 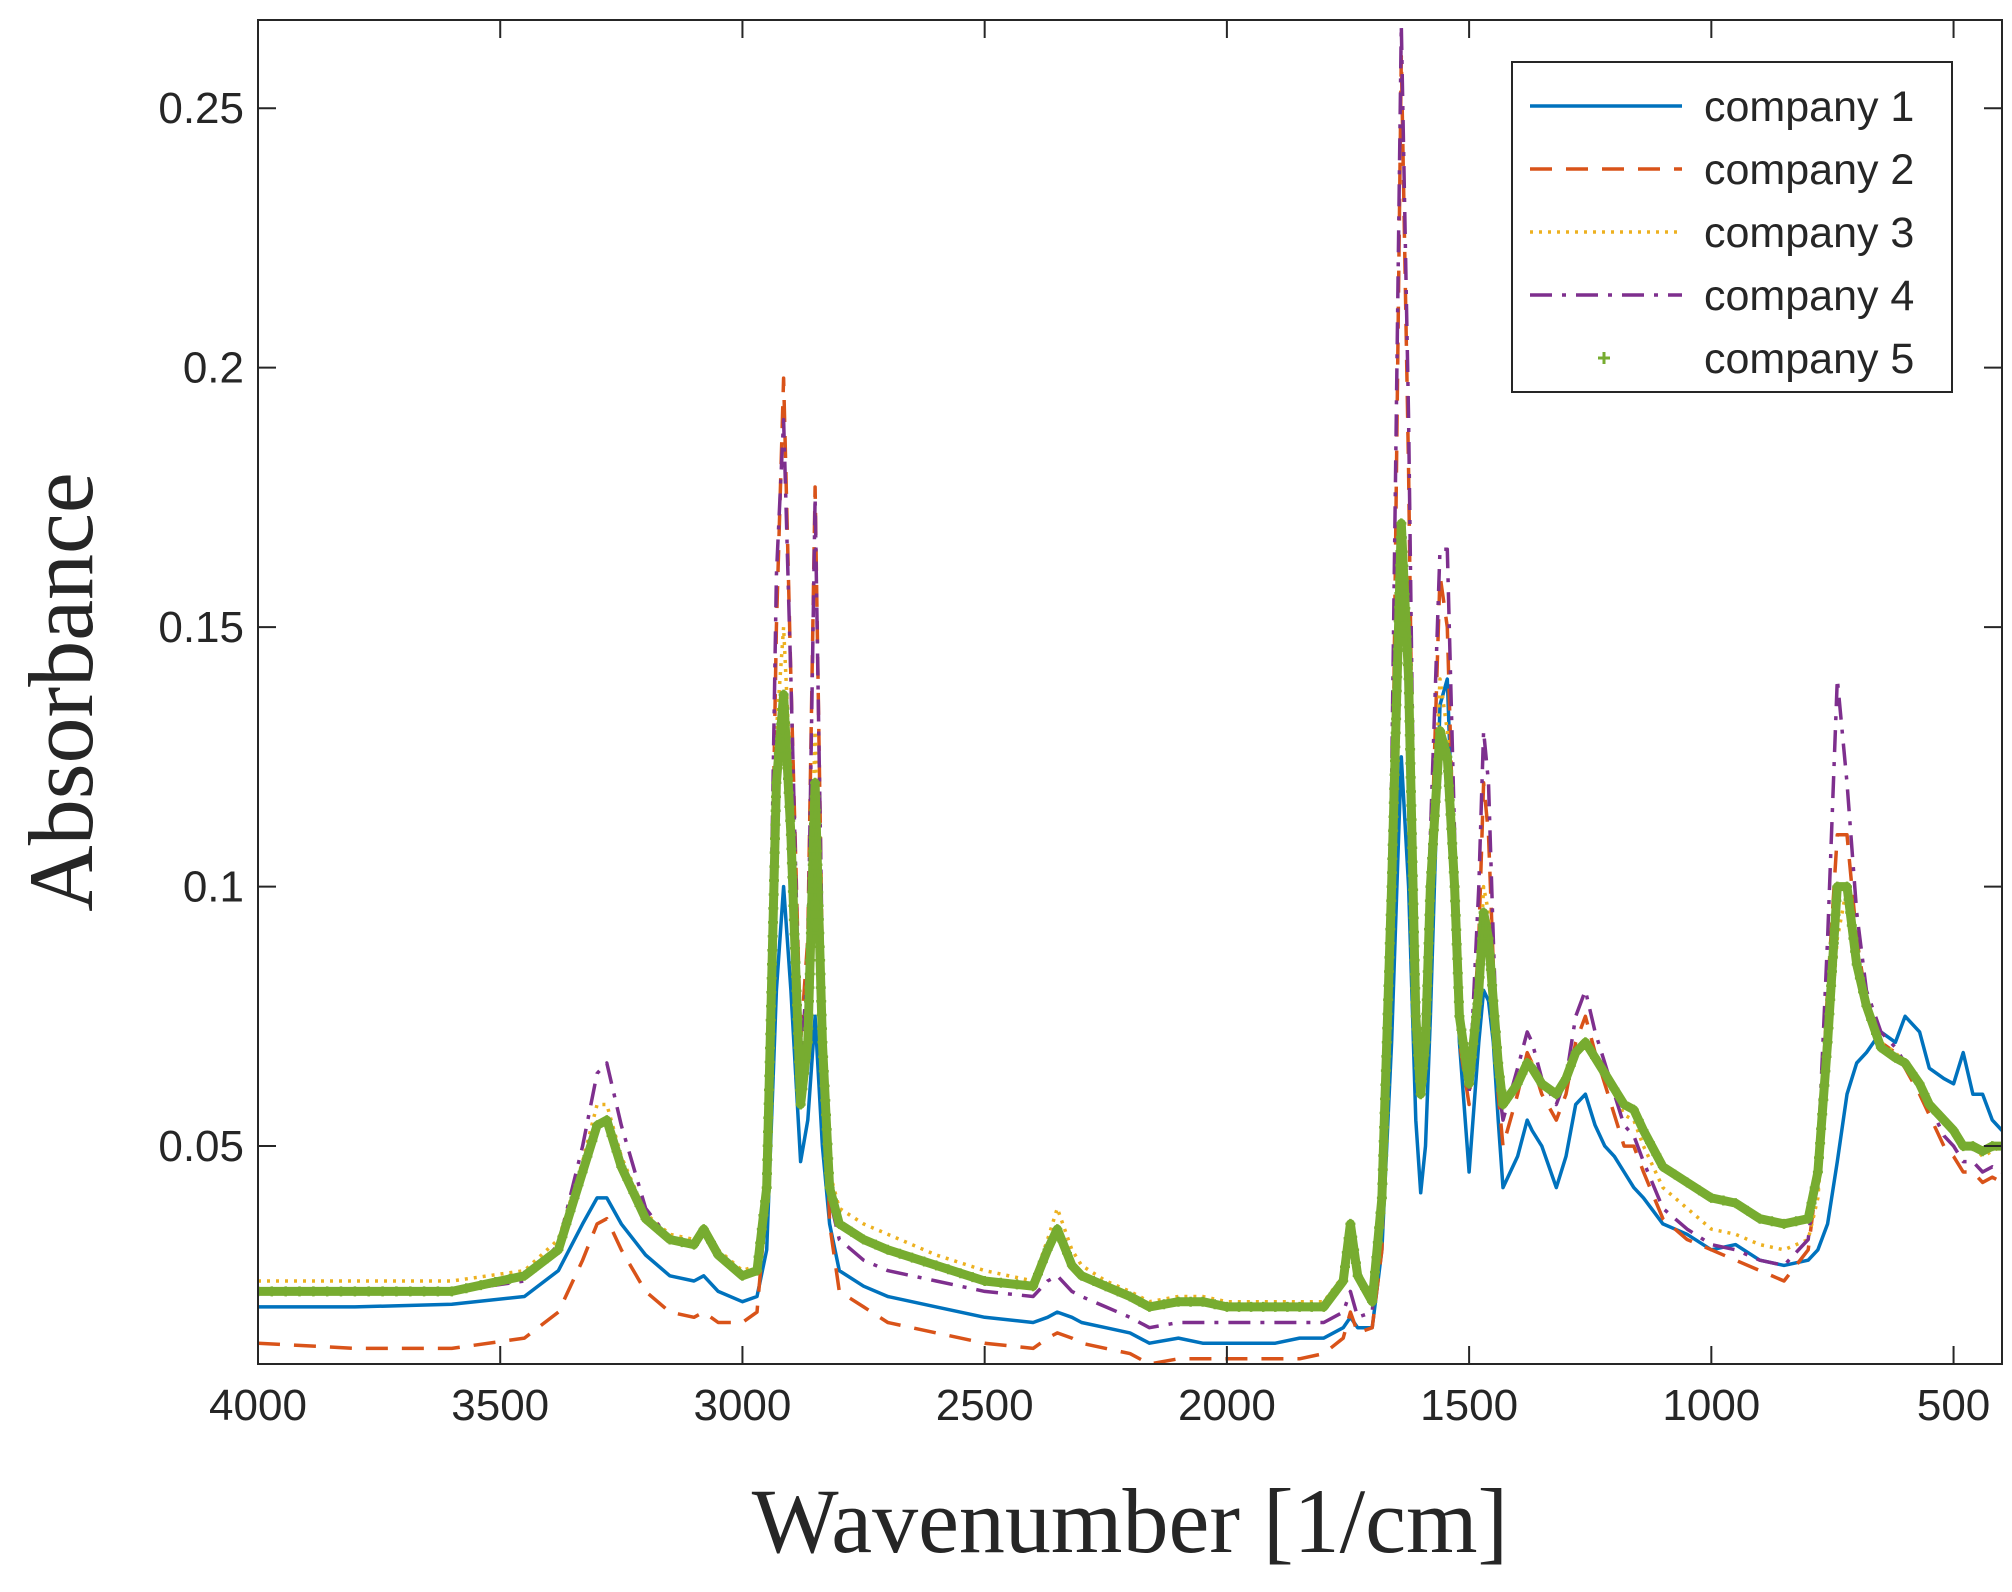 What do you see at coordinates (1711, 1405) in the screenshot?
I see `x-tick-label: 1000` at bounding box center [1711, 1405].